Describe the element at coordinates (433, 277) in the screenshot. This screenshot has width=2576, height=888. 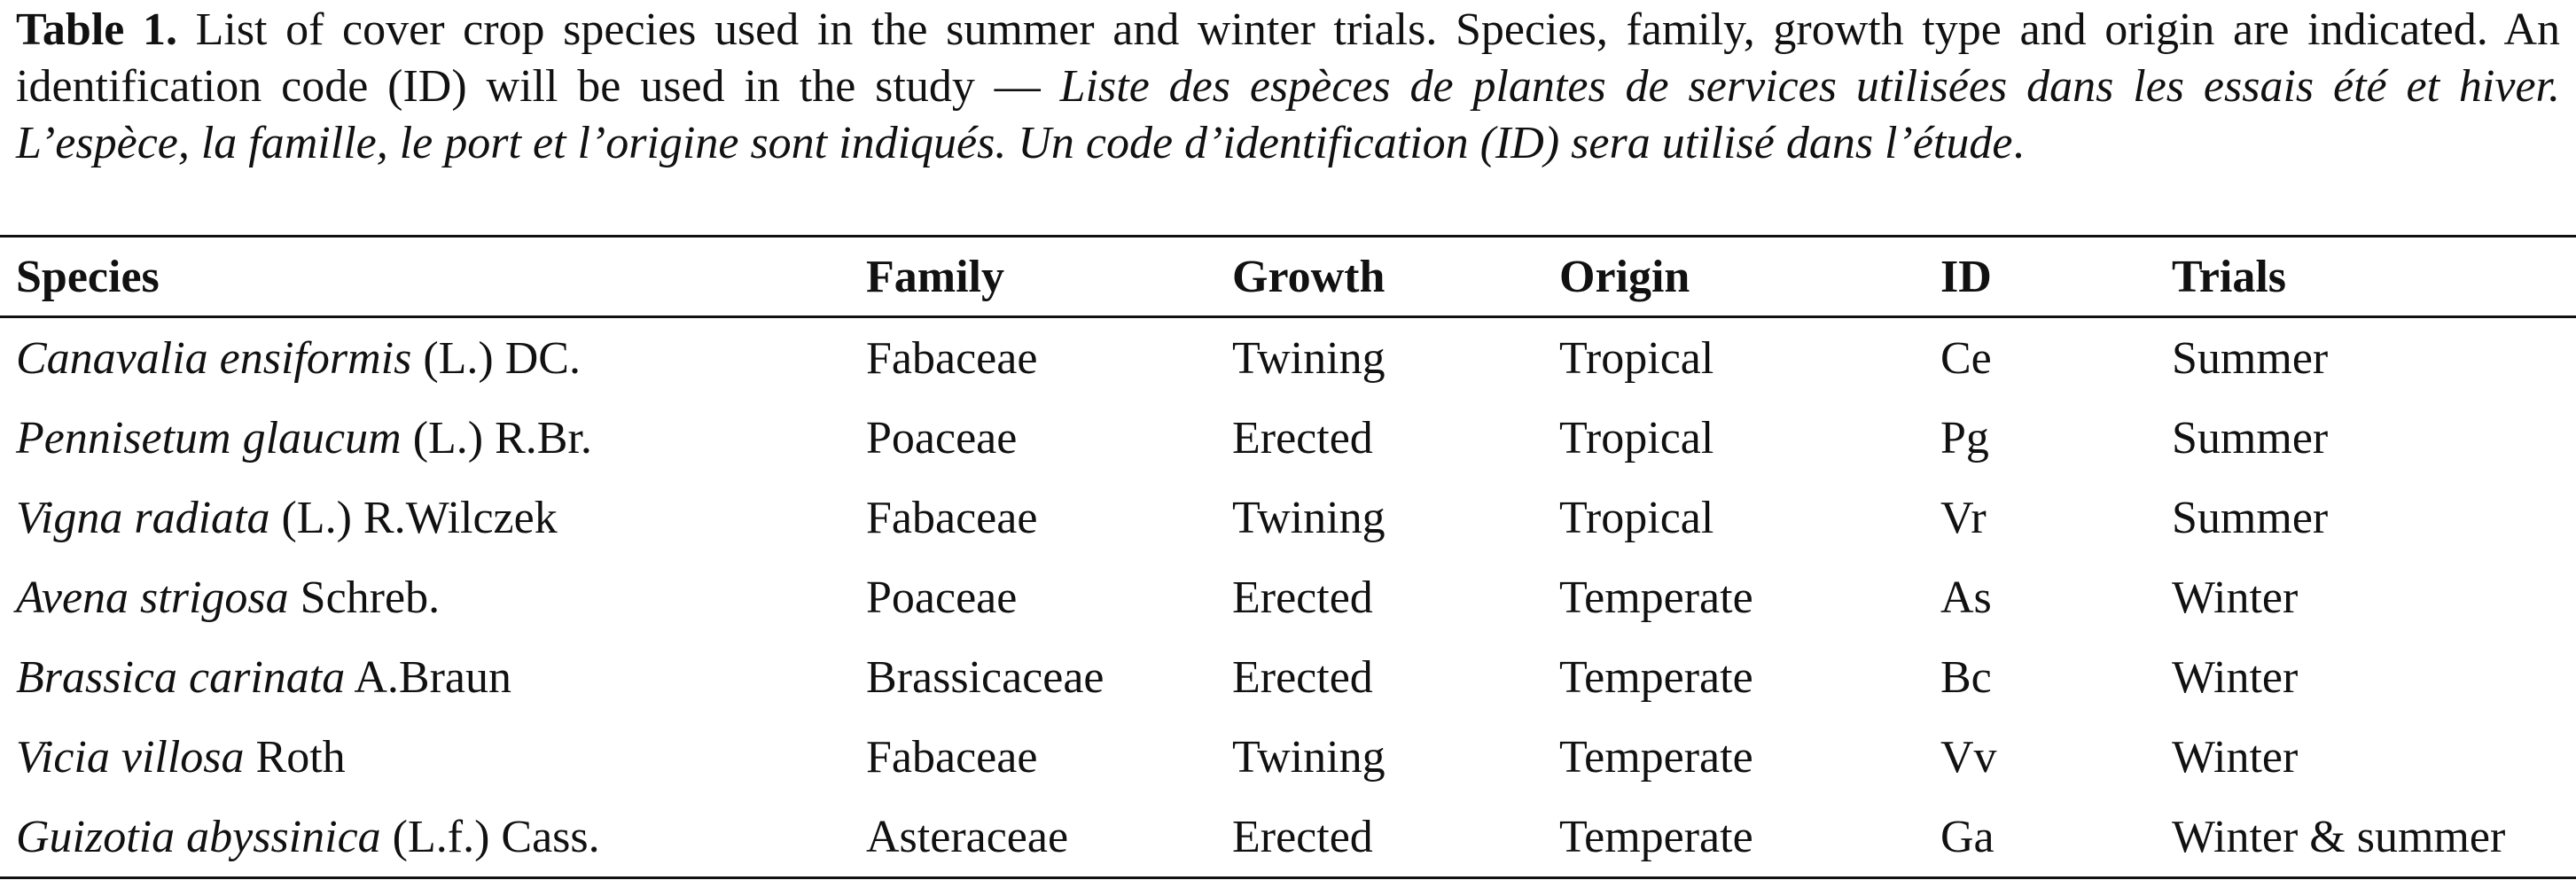
I see `header-cell: Species` at that location.